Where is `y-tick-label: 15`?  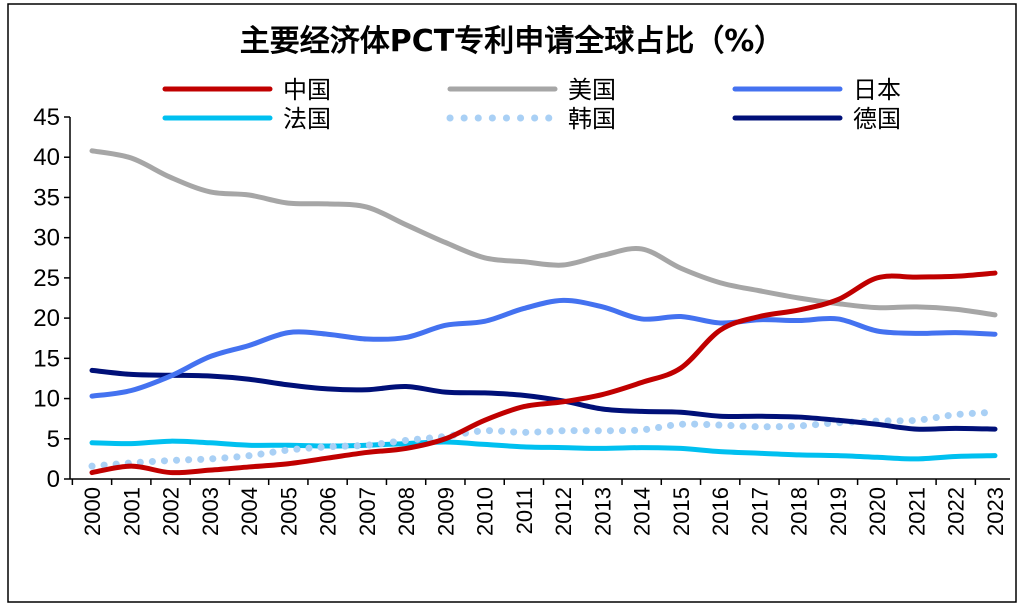 y-tick-label: 15 is located at coordinates (46, 358).